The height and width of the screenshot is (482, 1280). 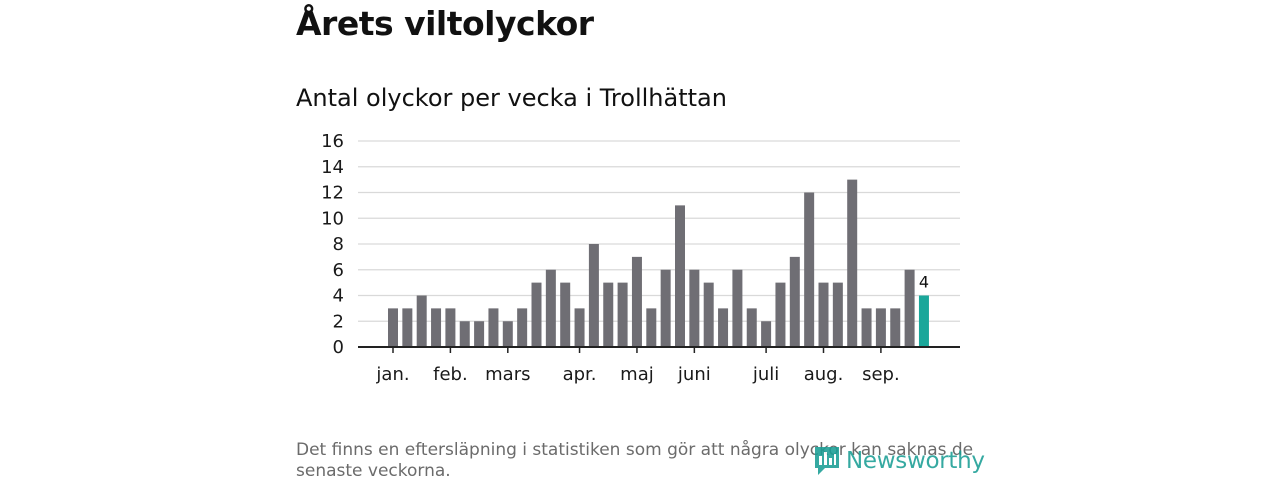 I want to click on y-tick-label: 2, so click(x=338, y=321).